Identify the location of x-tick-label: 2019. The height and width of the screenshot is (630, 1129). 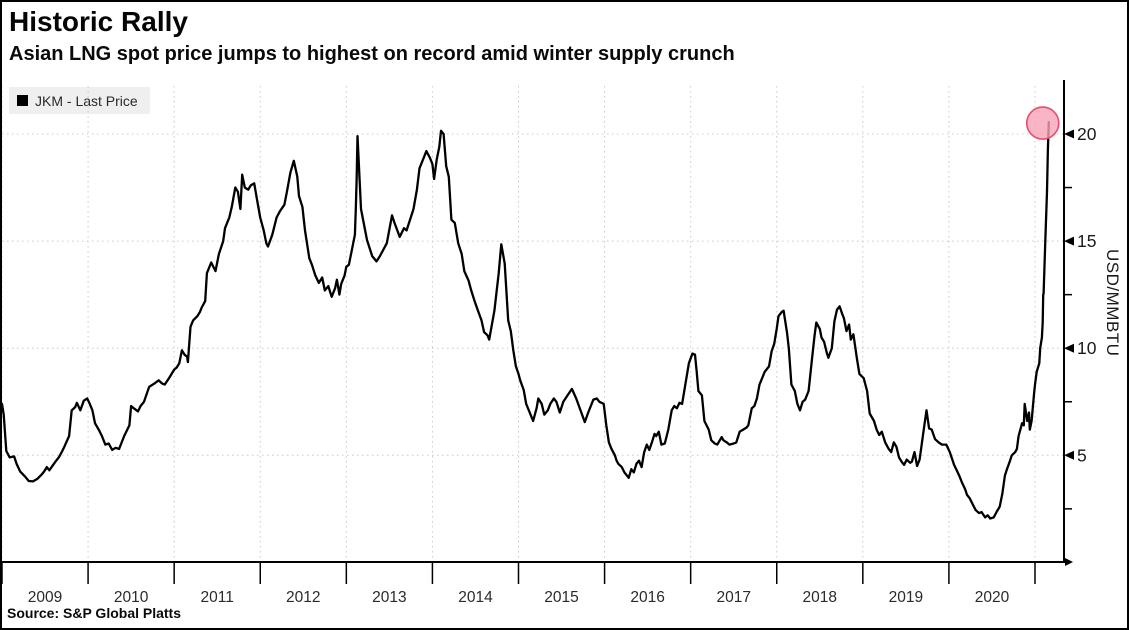
(906, 597).